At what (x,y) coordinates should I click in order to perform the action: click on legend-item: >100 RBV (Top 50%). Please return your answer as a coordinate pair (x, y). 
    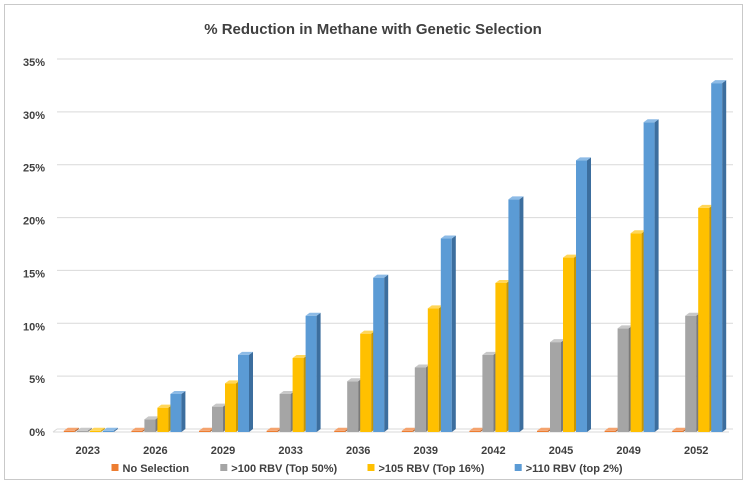
    Looking at the image, I should click on (278, 469).